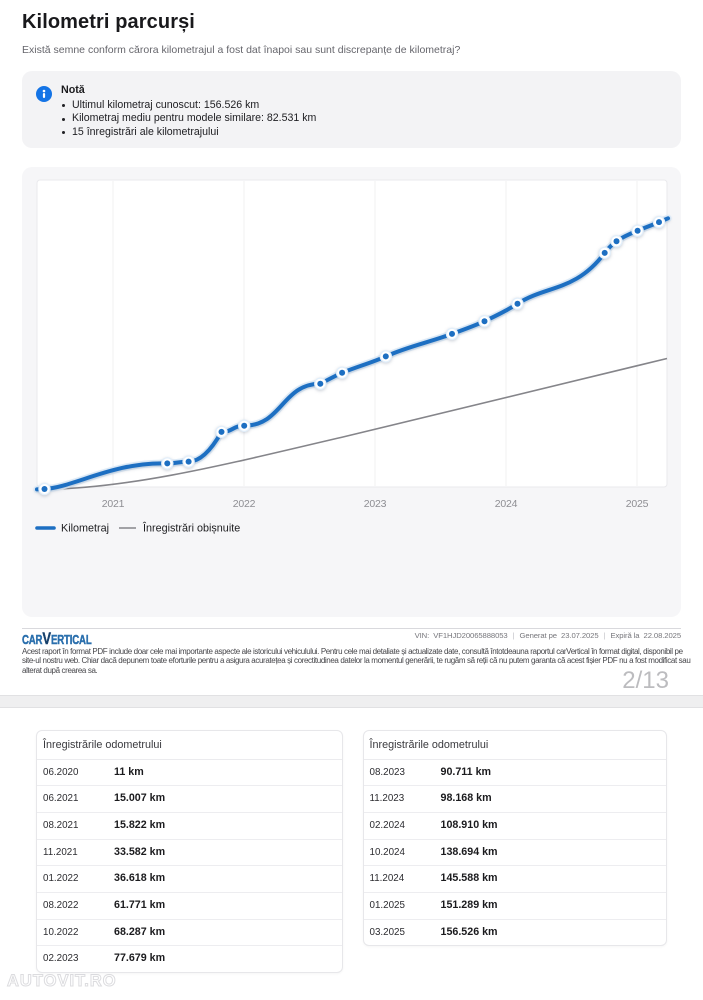 This screenshot has width=703, height=1000. I want to click on svg-text: 2023, so click(375, 504).